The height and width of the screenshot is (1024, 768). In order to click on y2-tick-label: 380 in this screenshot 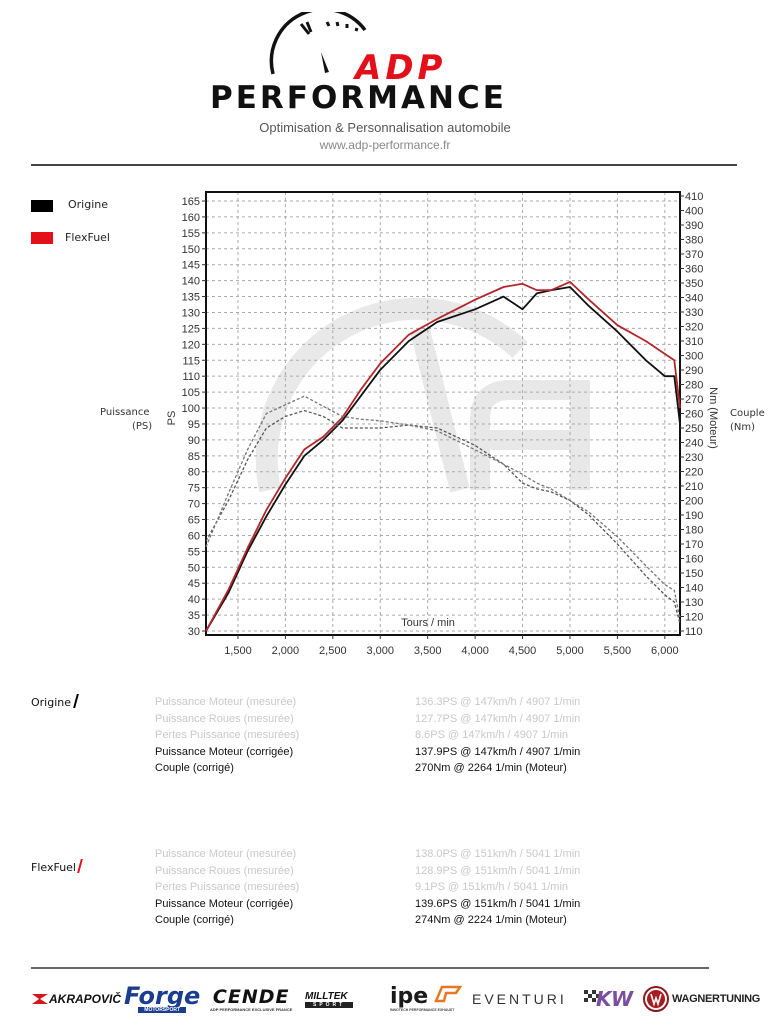, I will do `click(694, 241)`.